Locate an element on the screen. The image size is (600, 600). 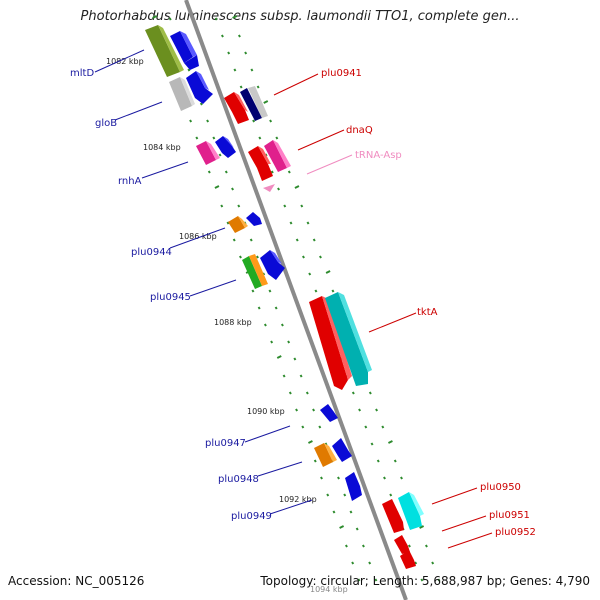
gene-label: plu0947 is located at coordinates (225, 443).